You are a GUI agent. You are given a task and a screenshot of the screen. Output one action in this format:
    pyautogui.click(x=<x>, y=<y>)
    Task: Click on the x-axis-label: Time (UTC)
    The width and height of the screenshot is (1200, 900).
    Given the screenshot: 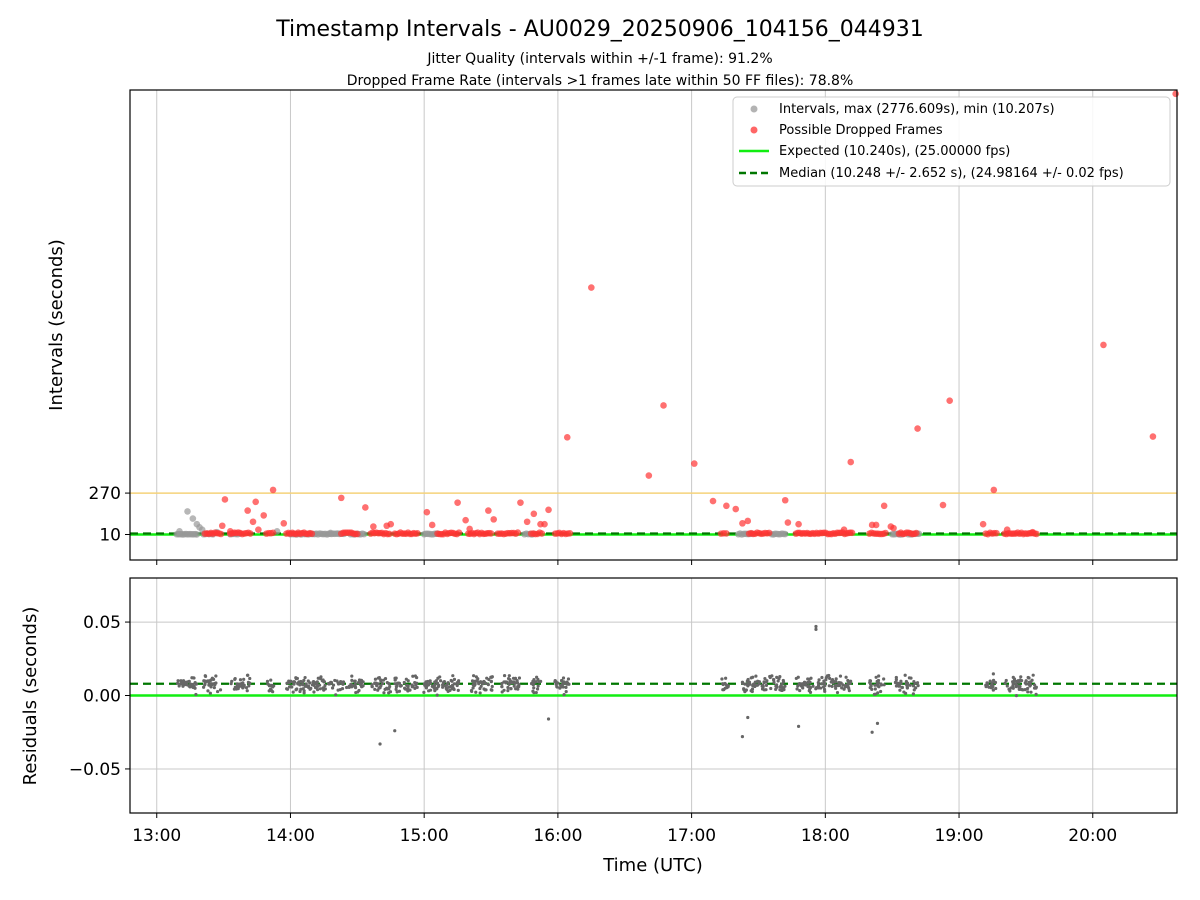 What is the action you would take?
    pyautogui.click(x=652, y=865)
    